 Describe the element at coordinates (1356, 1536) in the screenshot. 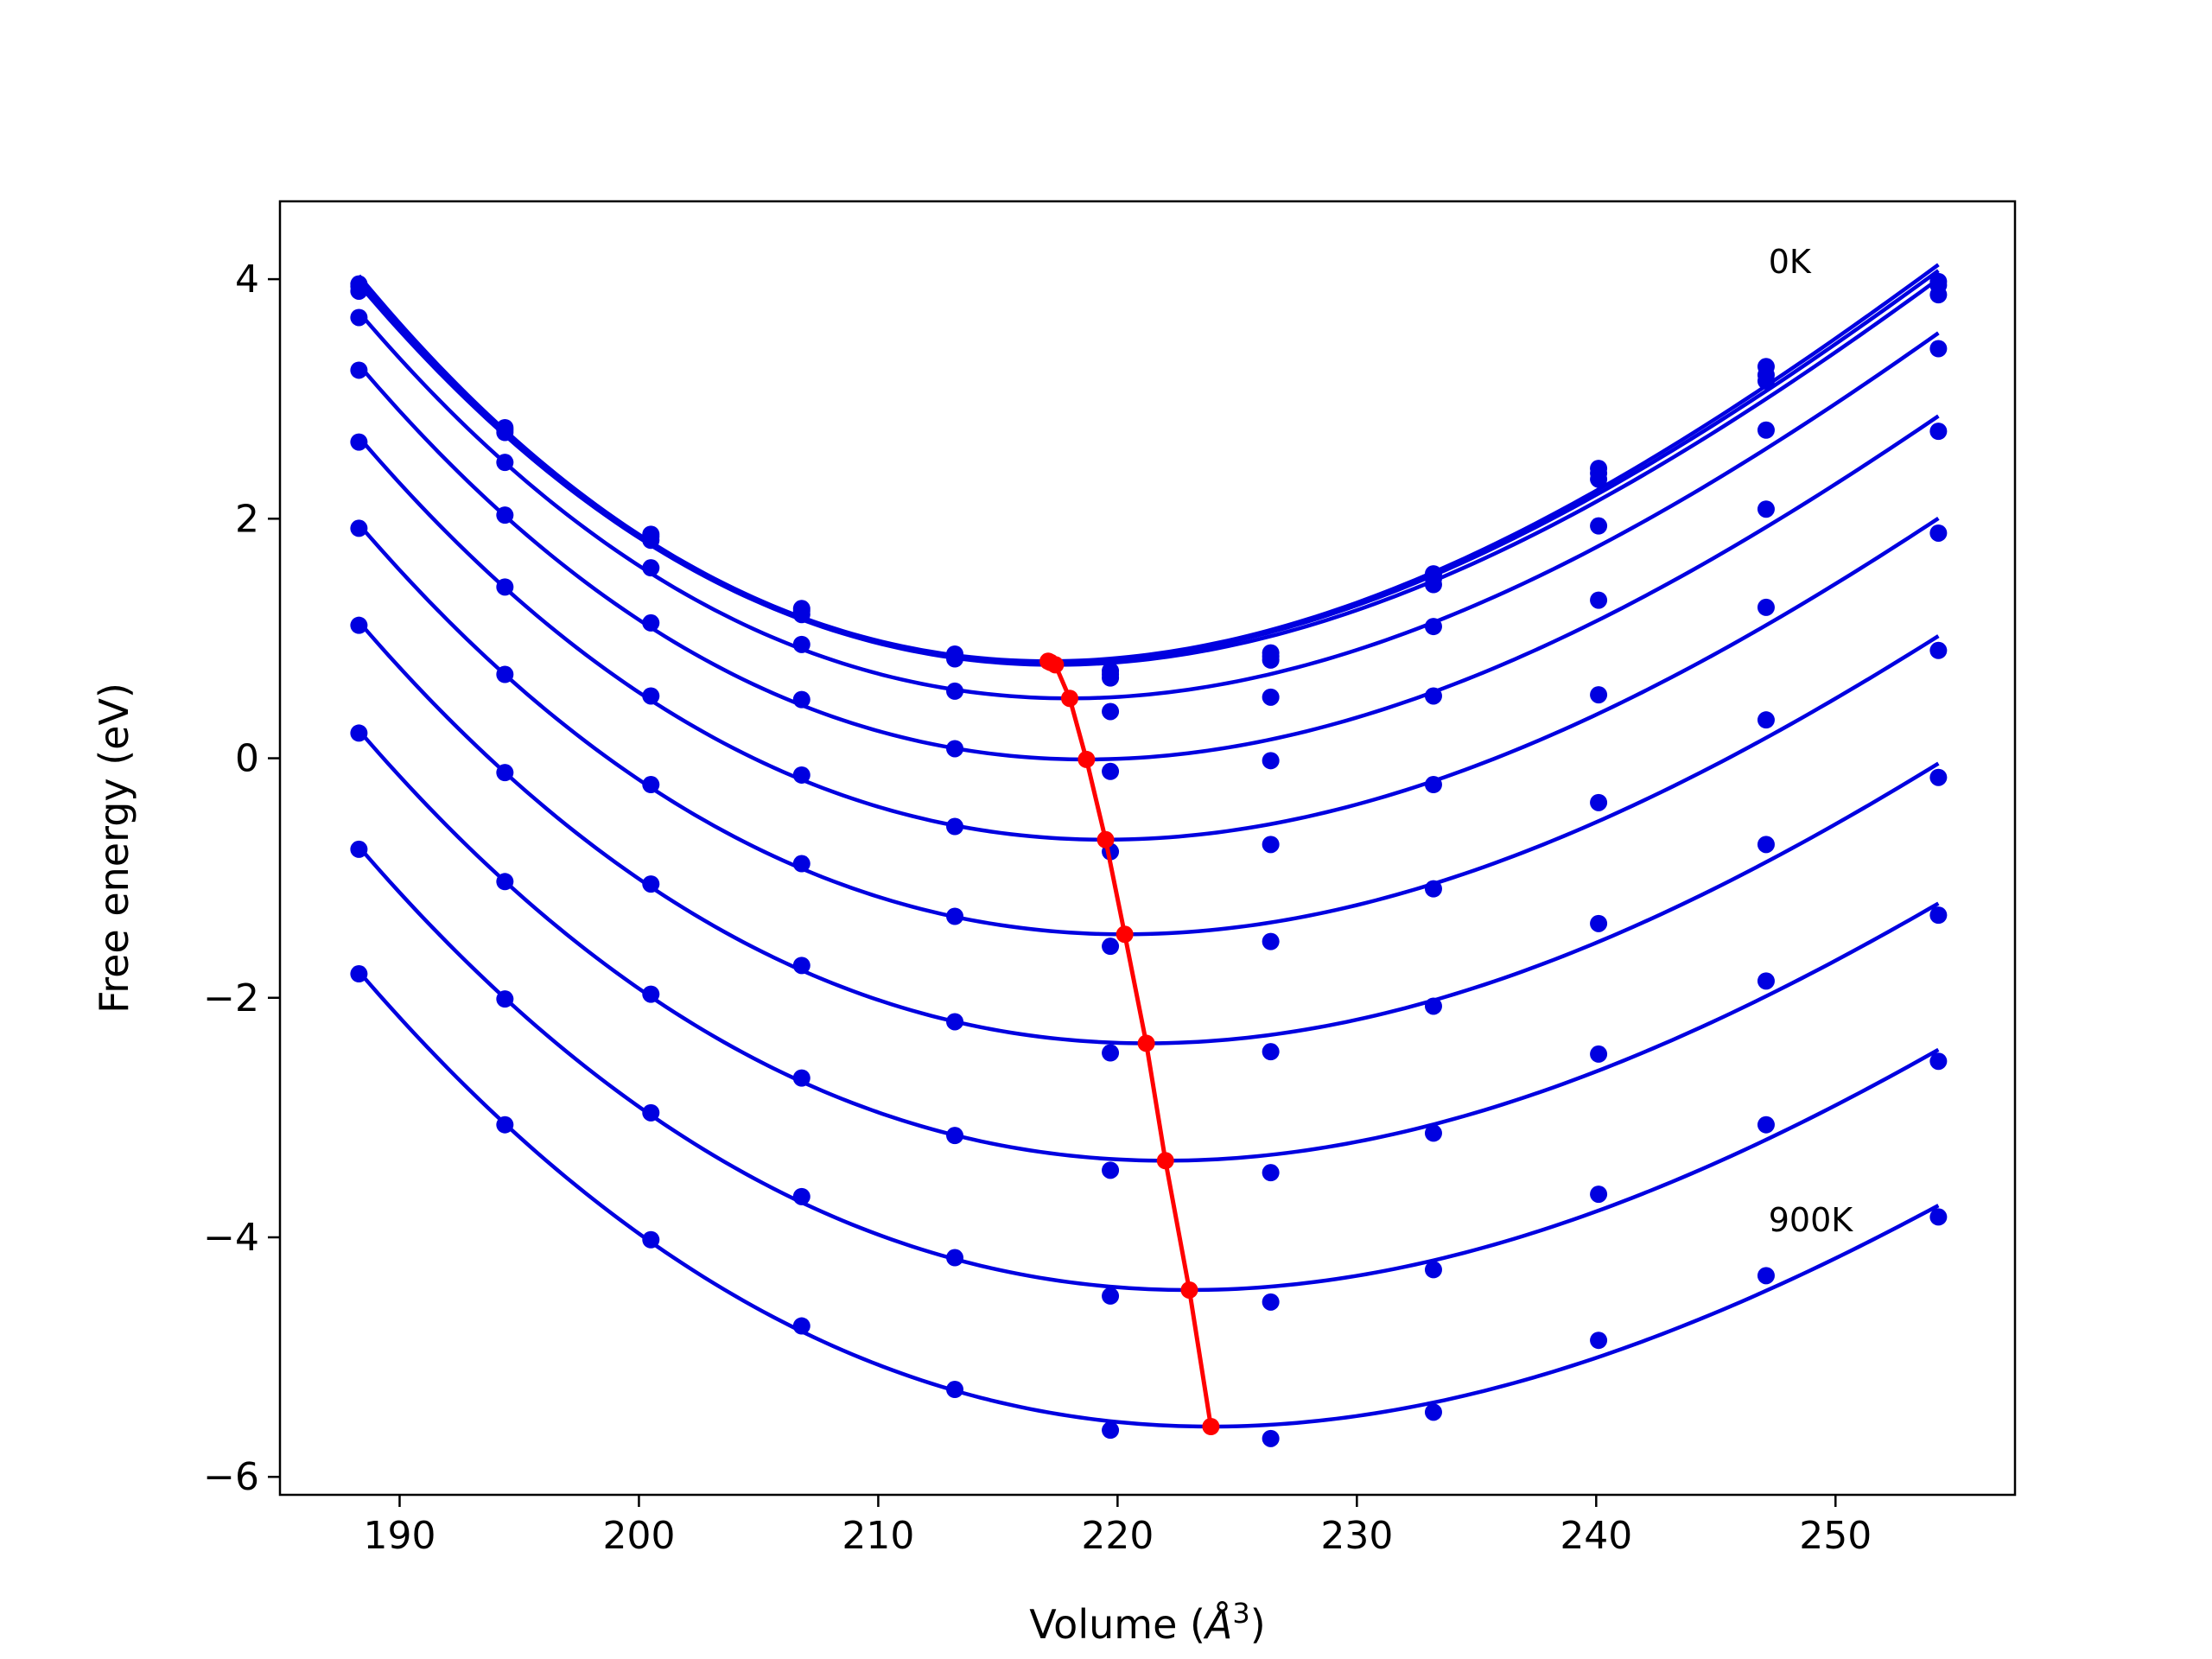

I see `x-tick-label: 230` at that location.